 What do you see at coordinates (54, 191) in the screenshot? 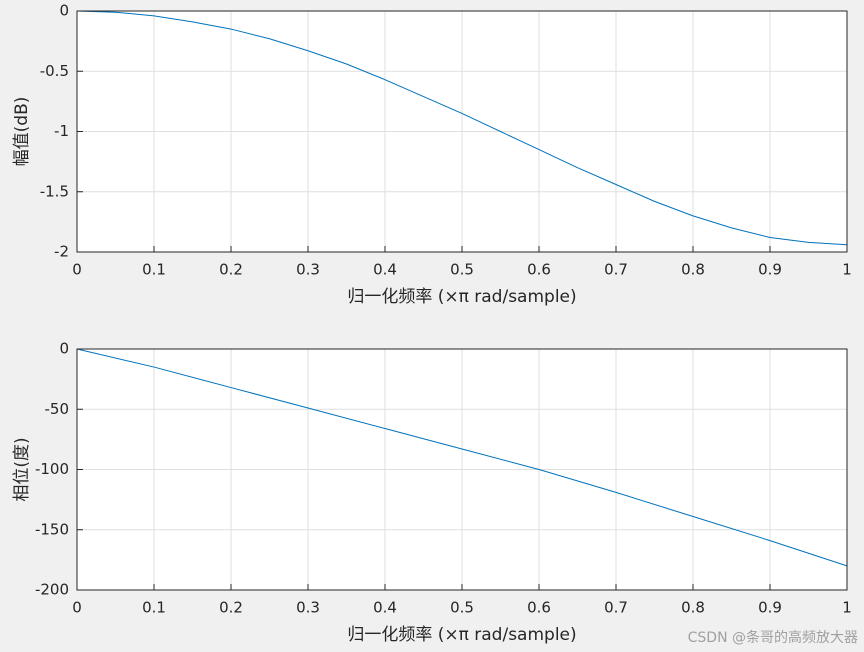
I see `y-tick-label: -1.5` at bounding box center [54, 191].